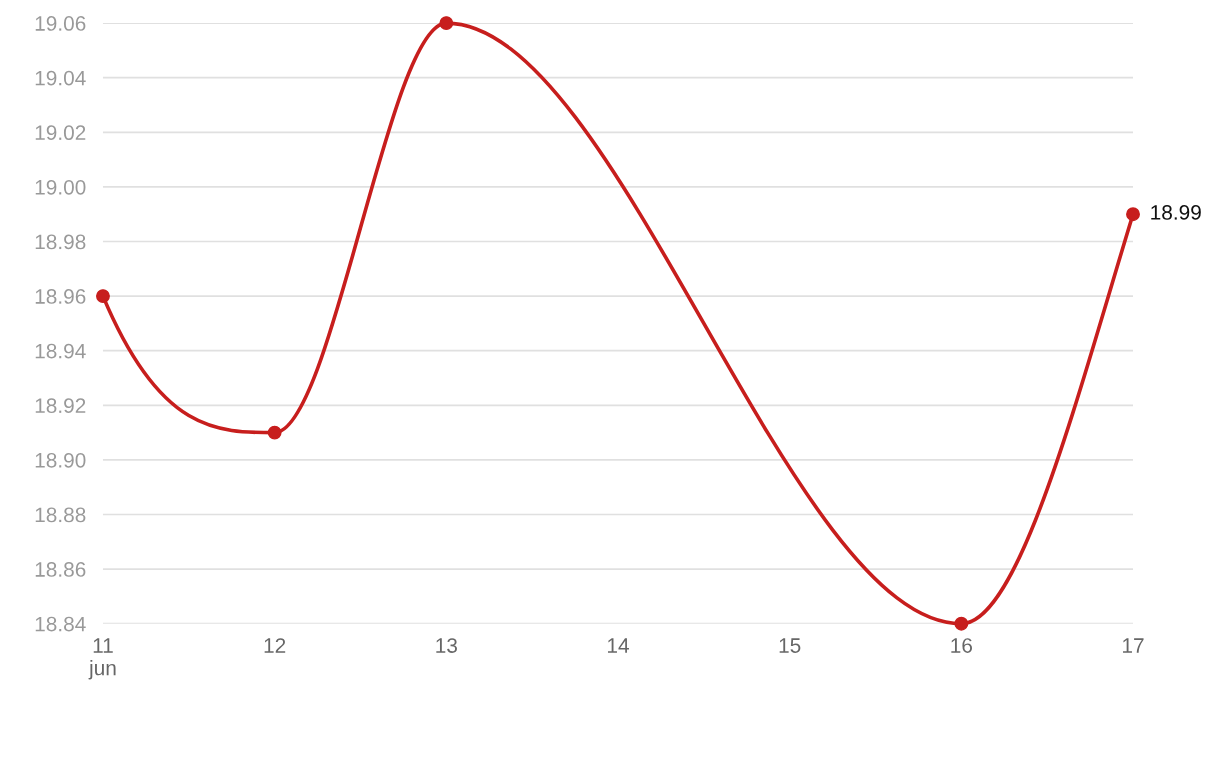 Image resolution: width=1220 pixels, height=770 pixels. Describe the element at coordinates (60, 515) in the screenshot. I see `y-tick-label: 18.88` at that location.